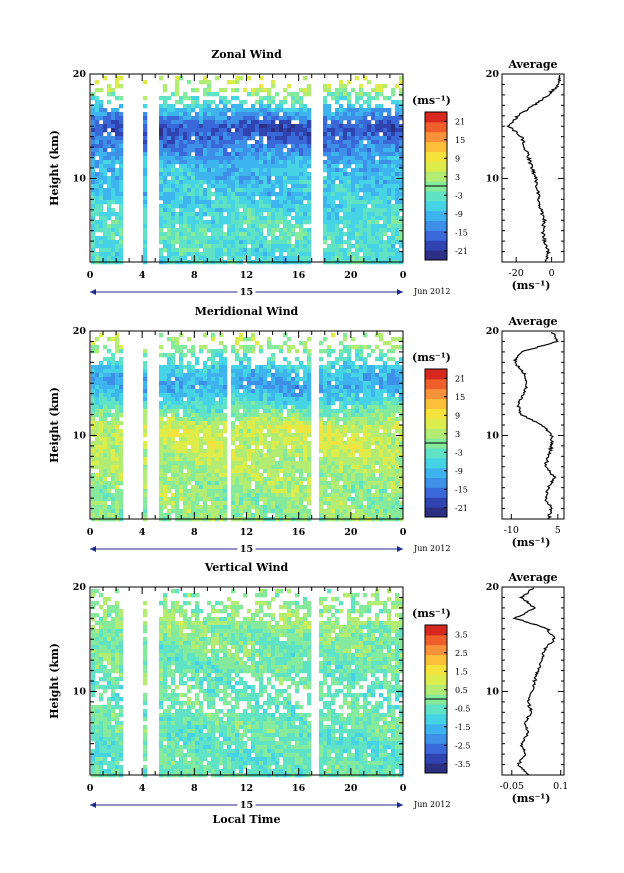 This screenshot has height=873, width=624. Describe the element at coordinates (461, 508) in the screenshot. I see `colorbar-tick-label: -21` at that location.